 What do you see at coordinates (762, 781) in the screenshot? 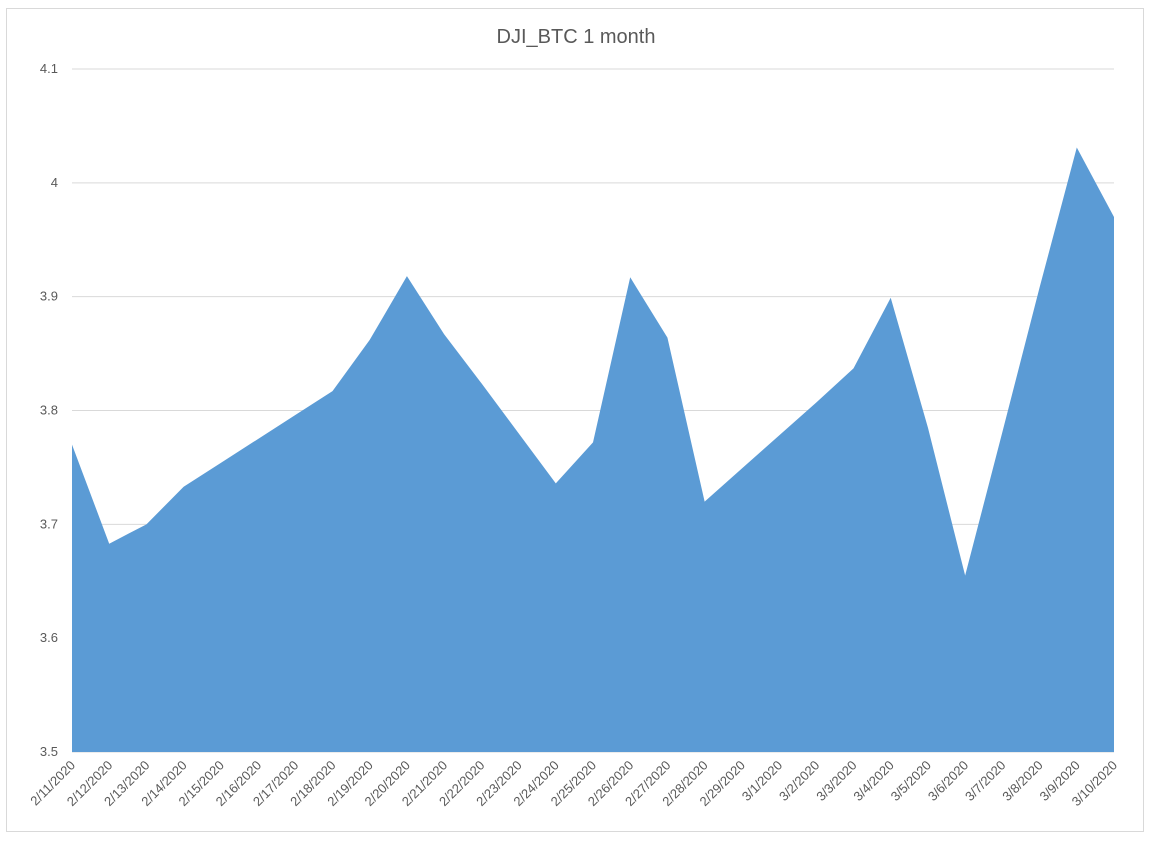
I see `x-tick-label: 3/1/2020` at bounding box center [762, 781].